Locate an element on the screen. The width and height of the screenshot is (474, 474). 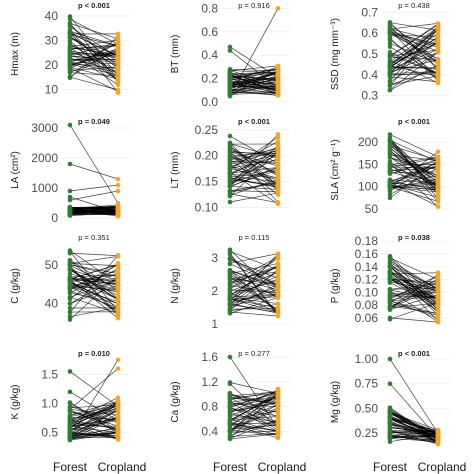
y-tick-label: 0.4 is located at coordinates (369, 75).